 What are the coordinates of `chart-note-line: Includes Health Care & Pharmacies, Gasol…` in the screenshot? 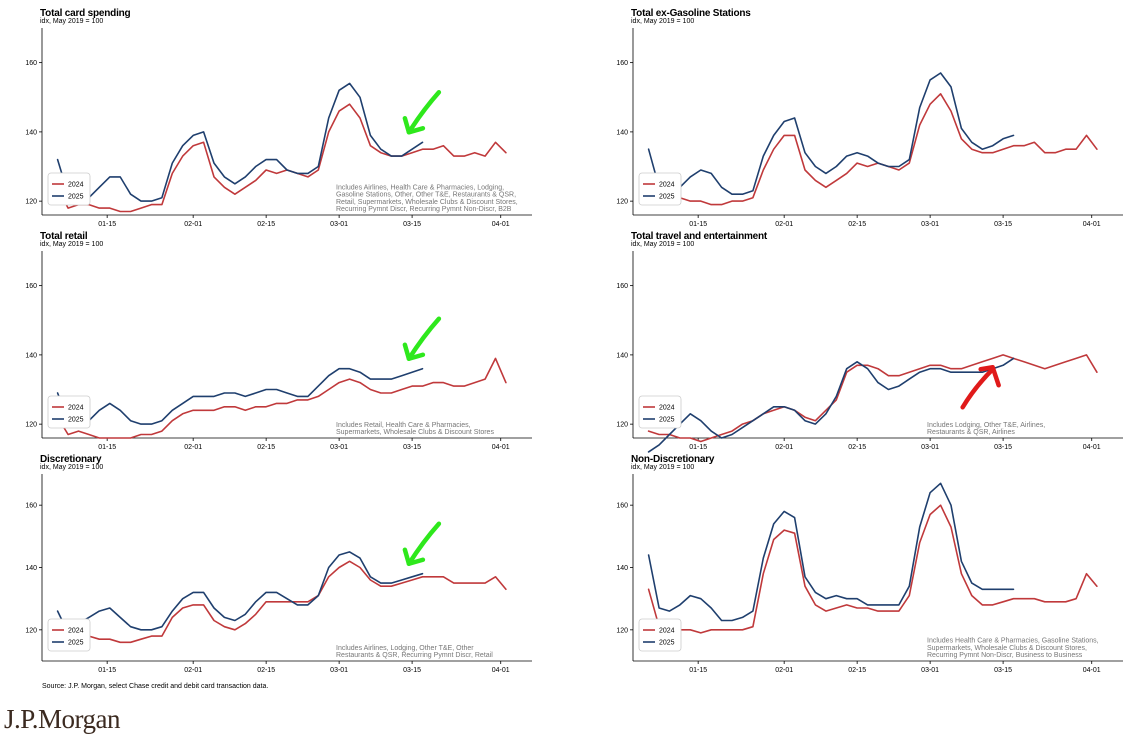 It's located at (1013, 641).